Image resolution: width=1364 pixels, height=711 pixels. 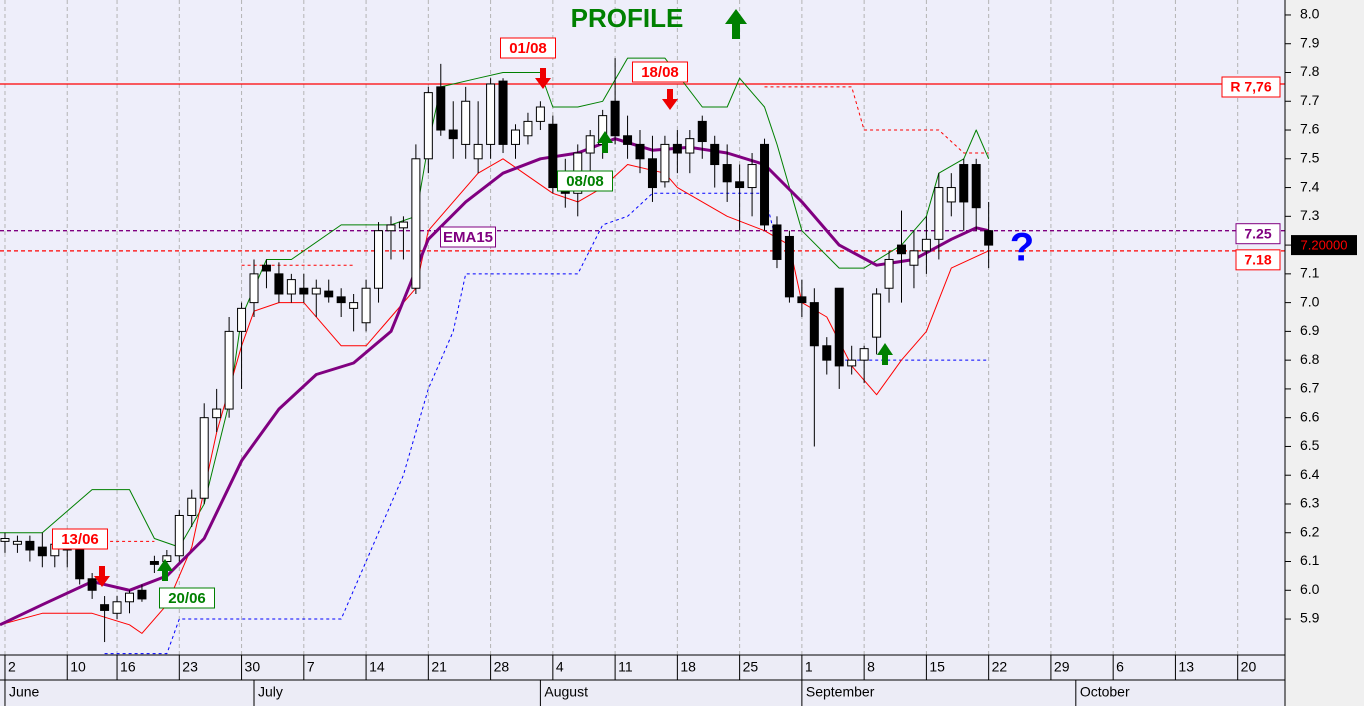 What do you see at coordinates (605, 142) in the screenshot?
I see `buy-arrow` at bounding box center [605, 142].